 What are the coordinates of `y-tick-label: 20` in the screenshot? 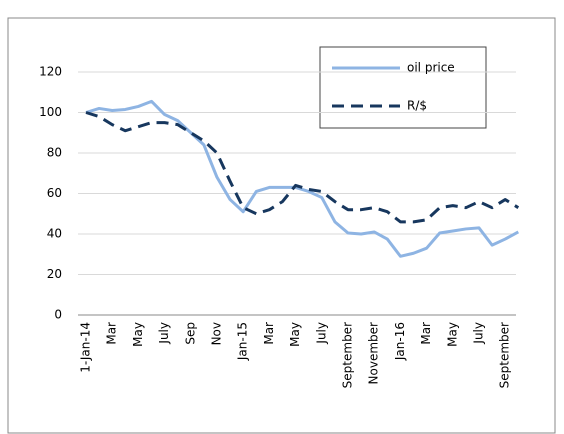 It's located at (54, 274).